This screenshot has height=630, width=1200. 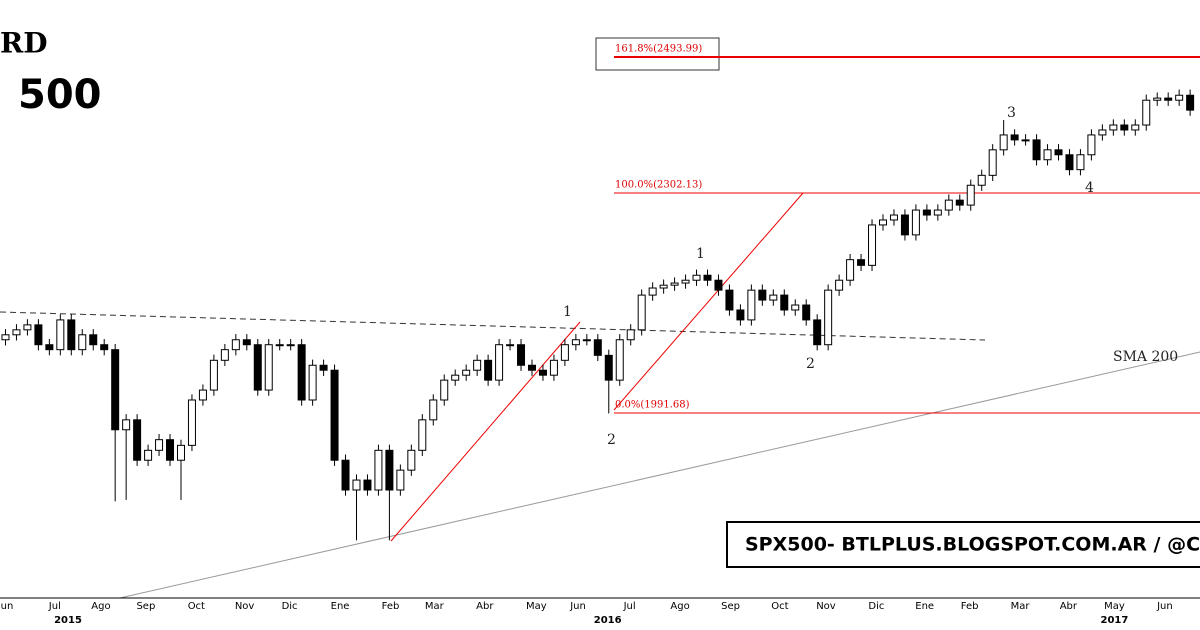 What do you see at coordinates (652, 404) in the screenshot?
I see `fib-label: 0.0%(1991.68)` at bounding box center [652, 404].